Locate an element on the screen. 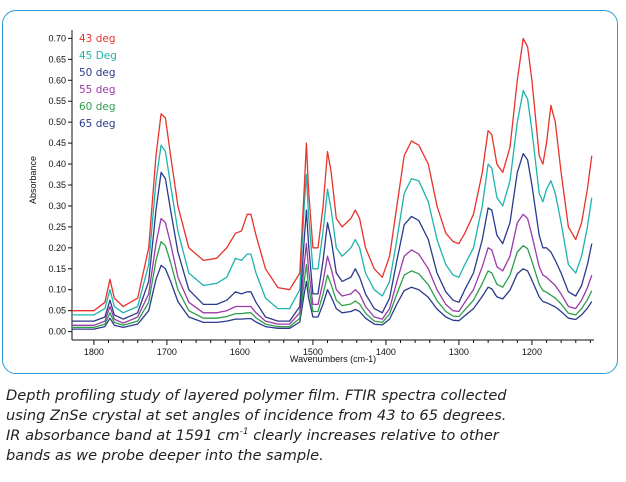  x-tick-label: 1400 is located at coordinates (386, 352).